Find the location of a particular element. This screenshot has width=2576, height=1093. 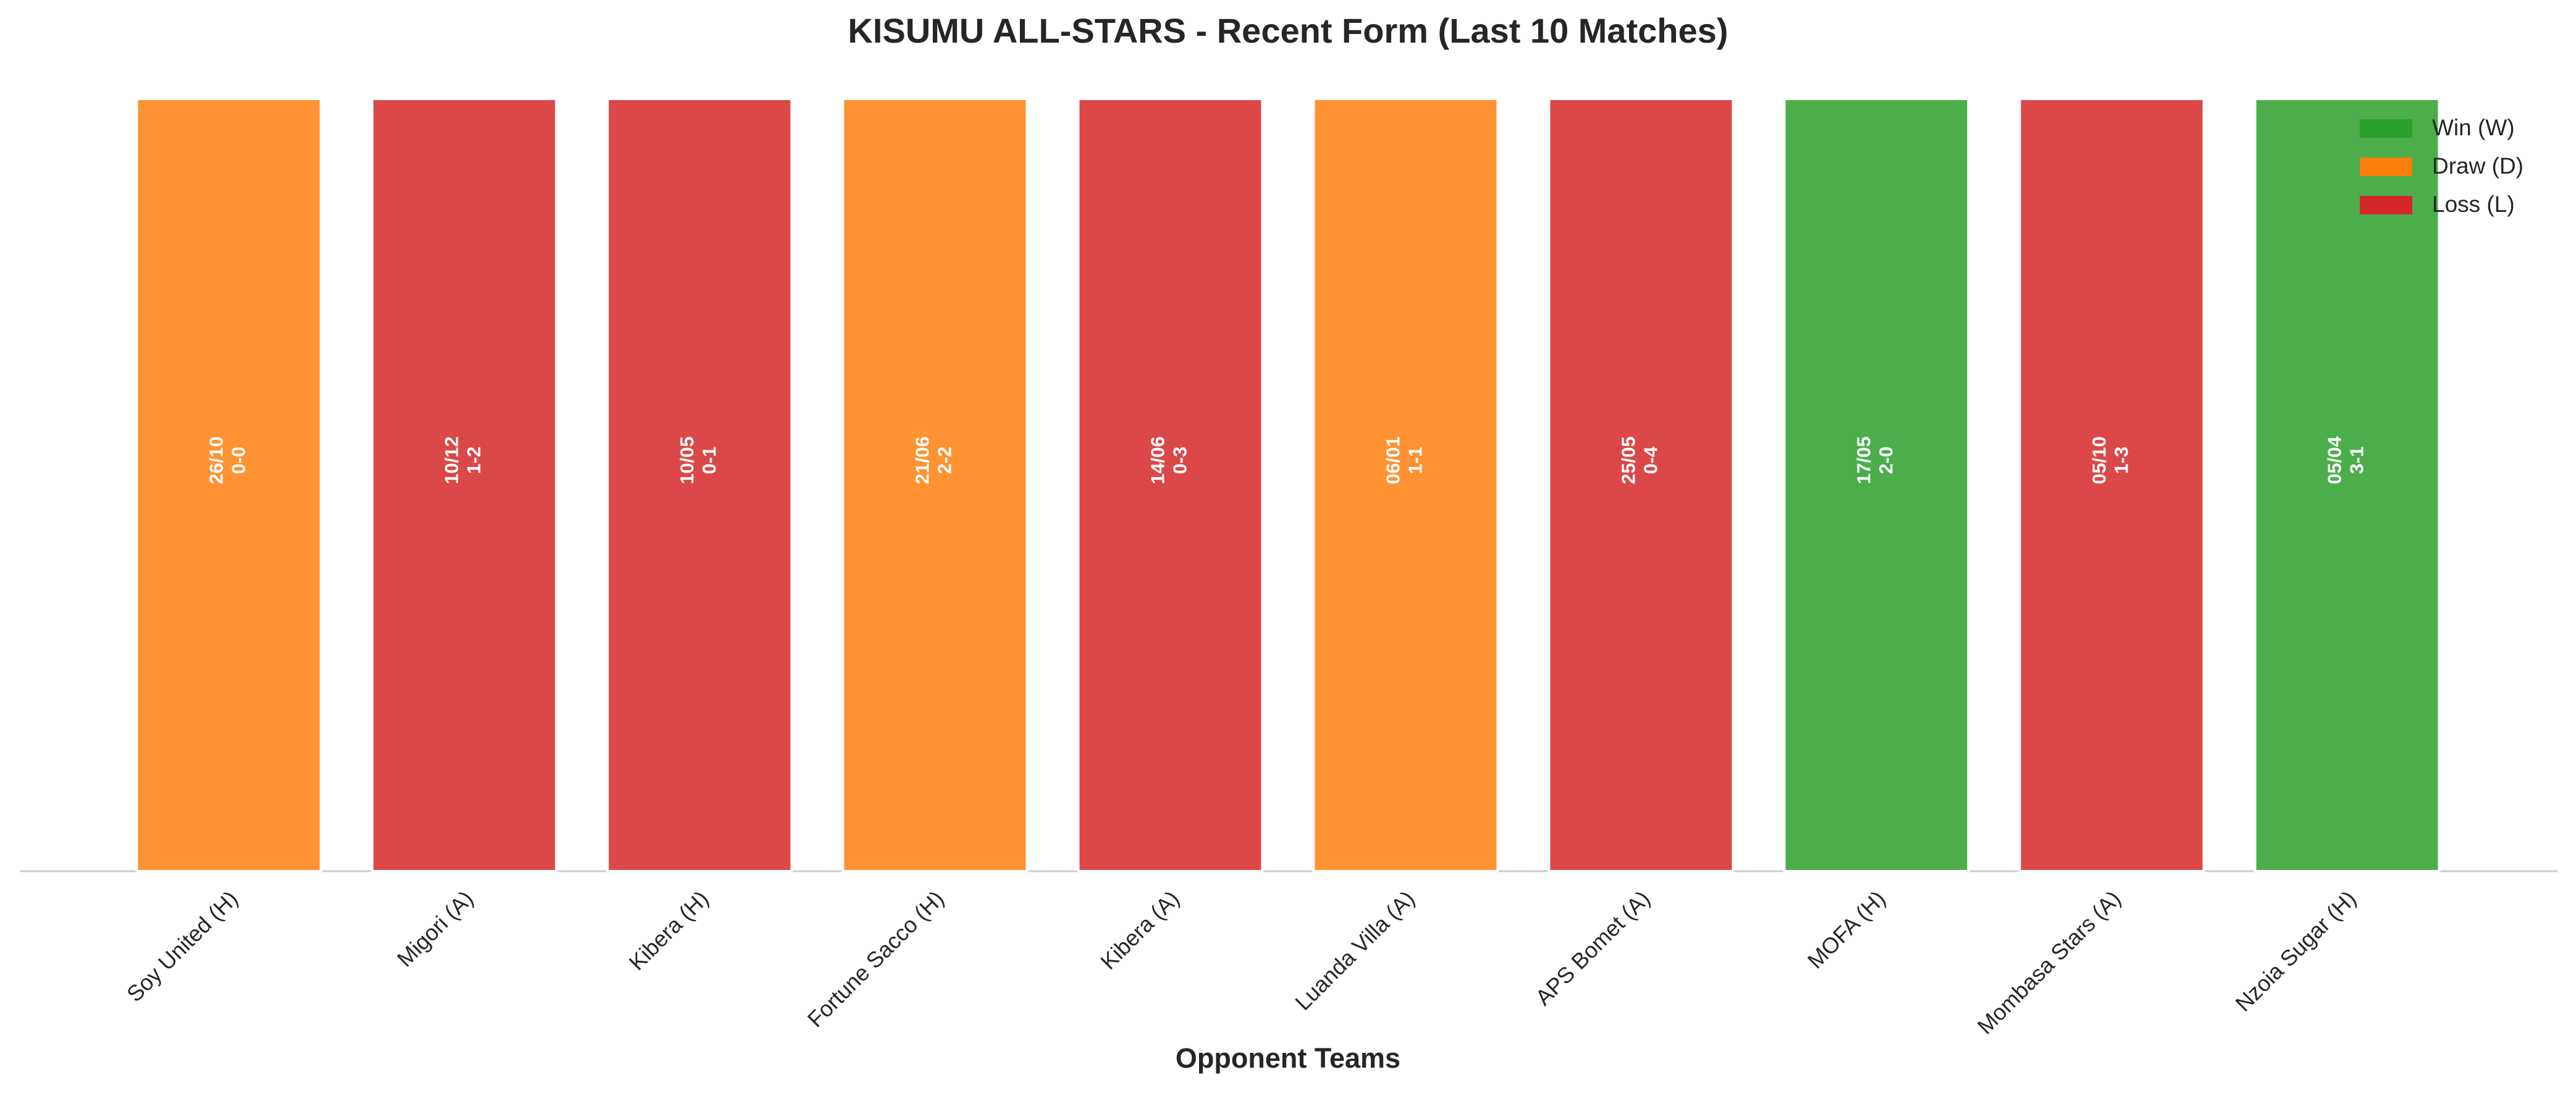

legend-label: Win (W) is located at coordinates (2473, 128).